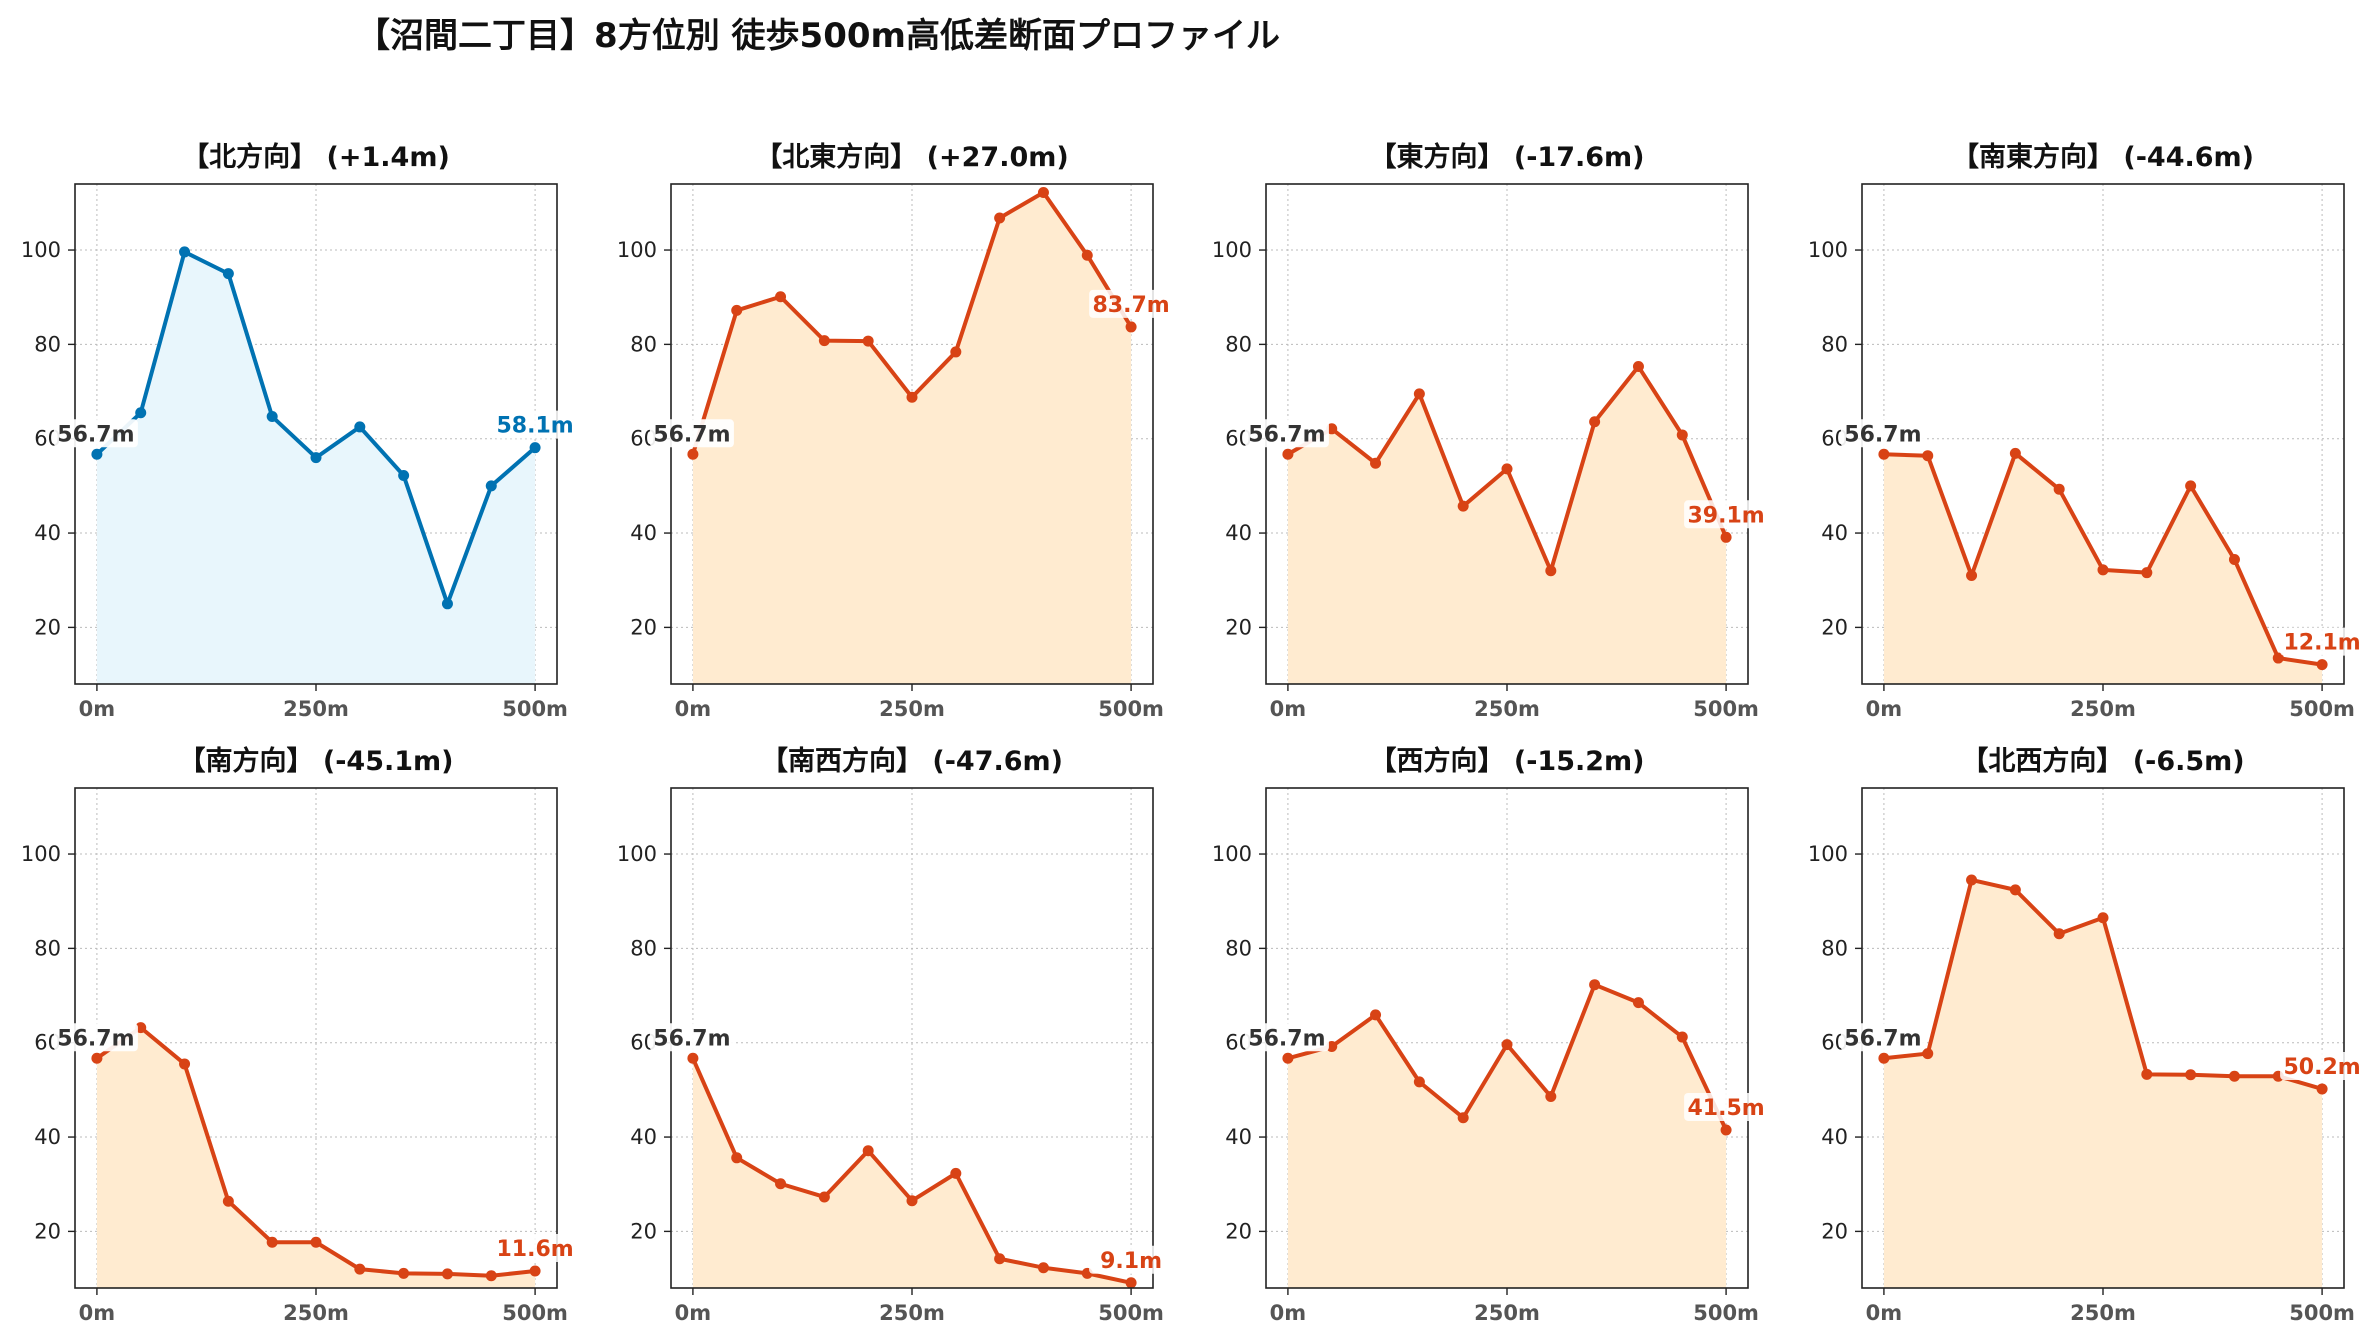 This screenshot has width=2380, height=1340. What do you see at coordinates (2321, 1067) in the screenshot?
I see `end-label: 50.2m` at bounding box center [2321, 1067].